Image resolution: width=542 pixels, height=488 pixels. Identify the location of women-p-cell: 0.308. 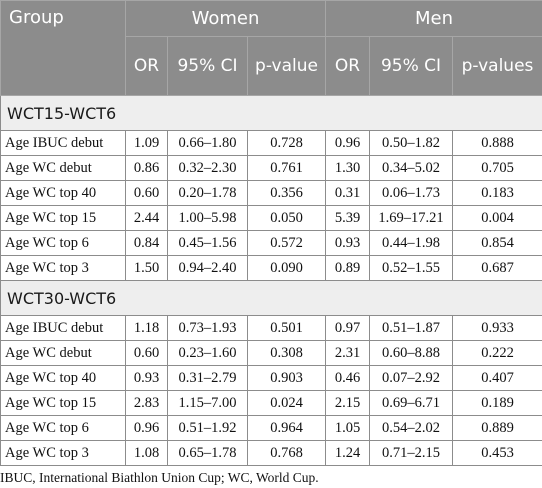
(286, 353).